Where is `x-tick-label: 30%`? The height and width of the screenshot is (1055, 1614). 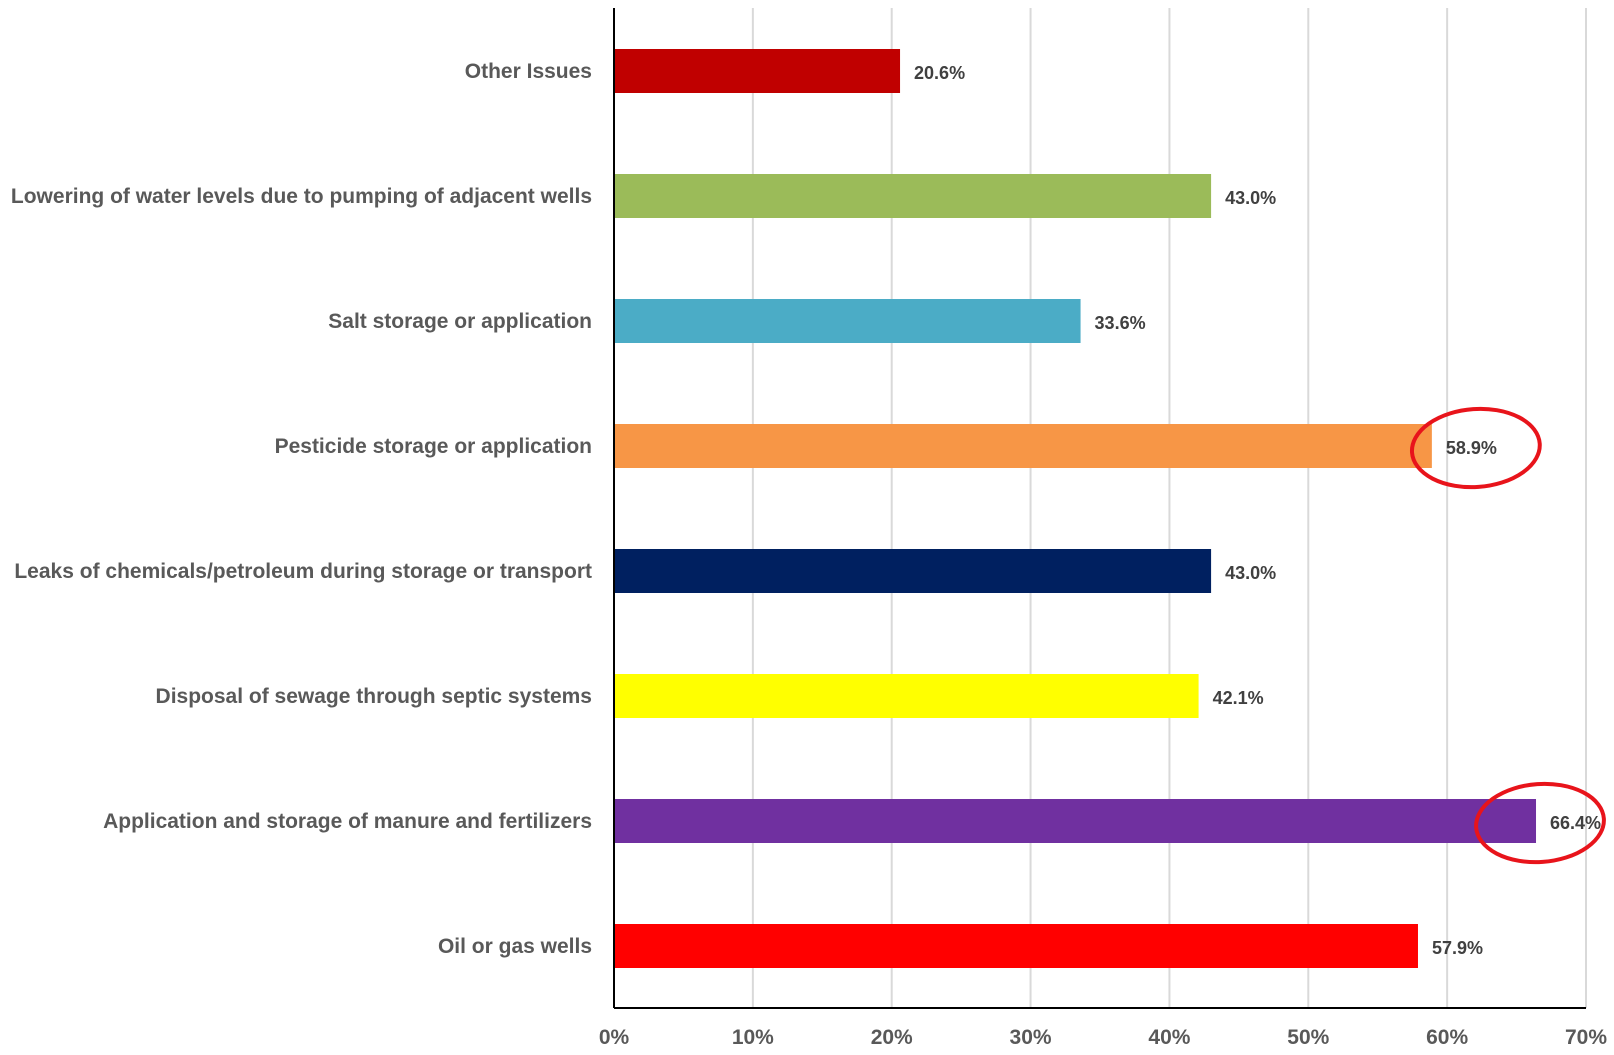
x-tick-label: 30% is located at coordinates (1031, 1037).